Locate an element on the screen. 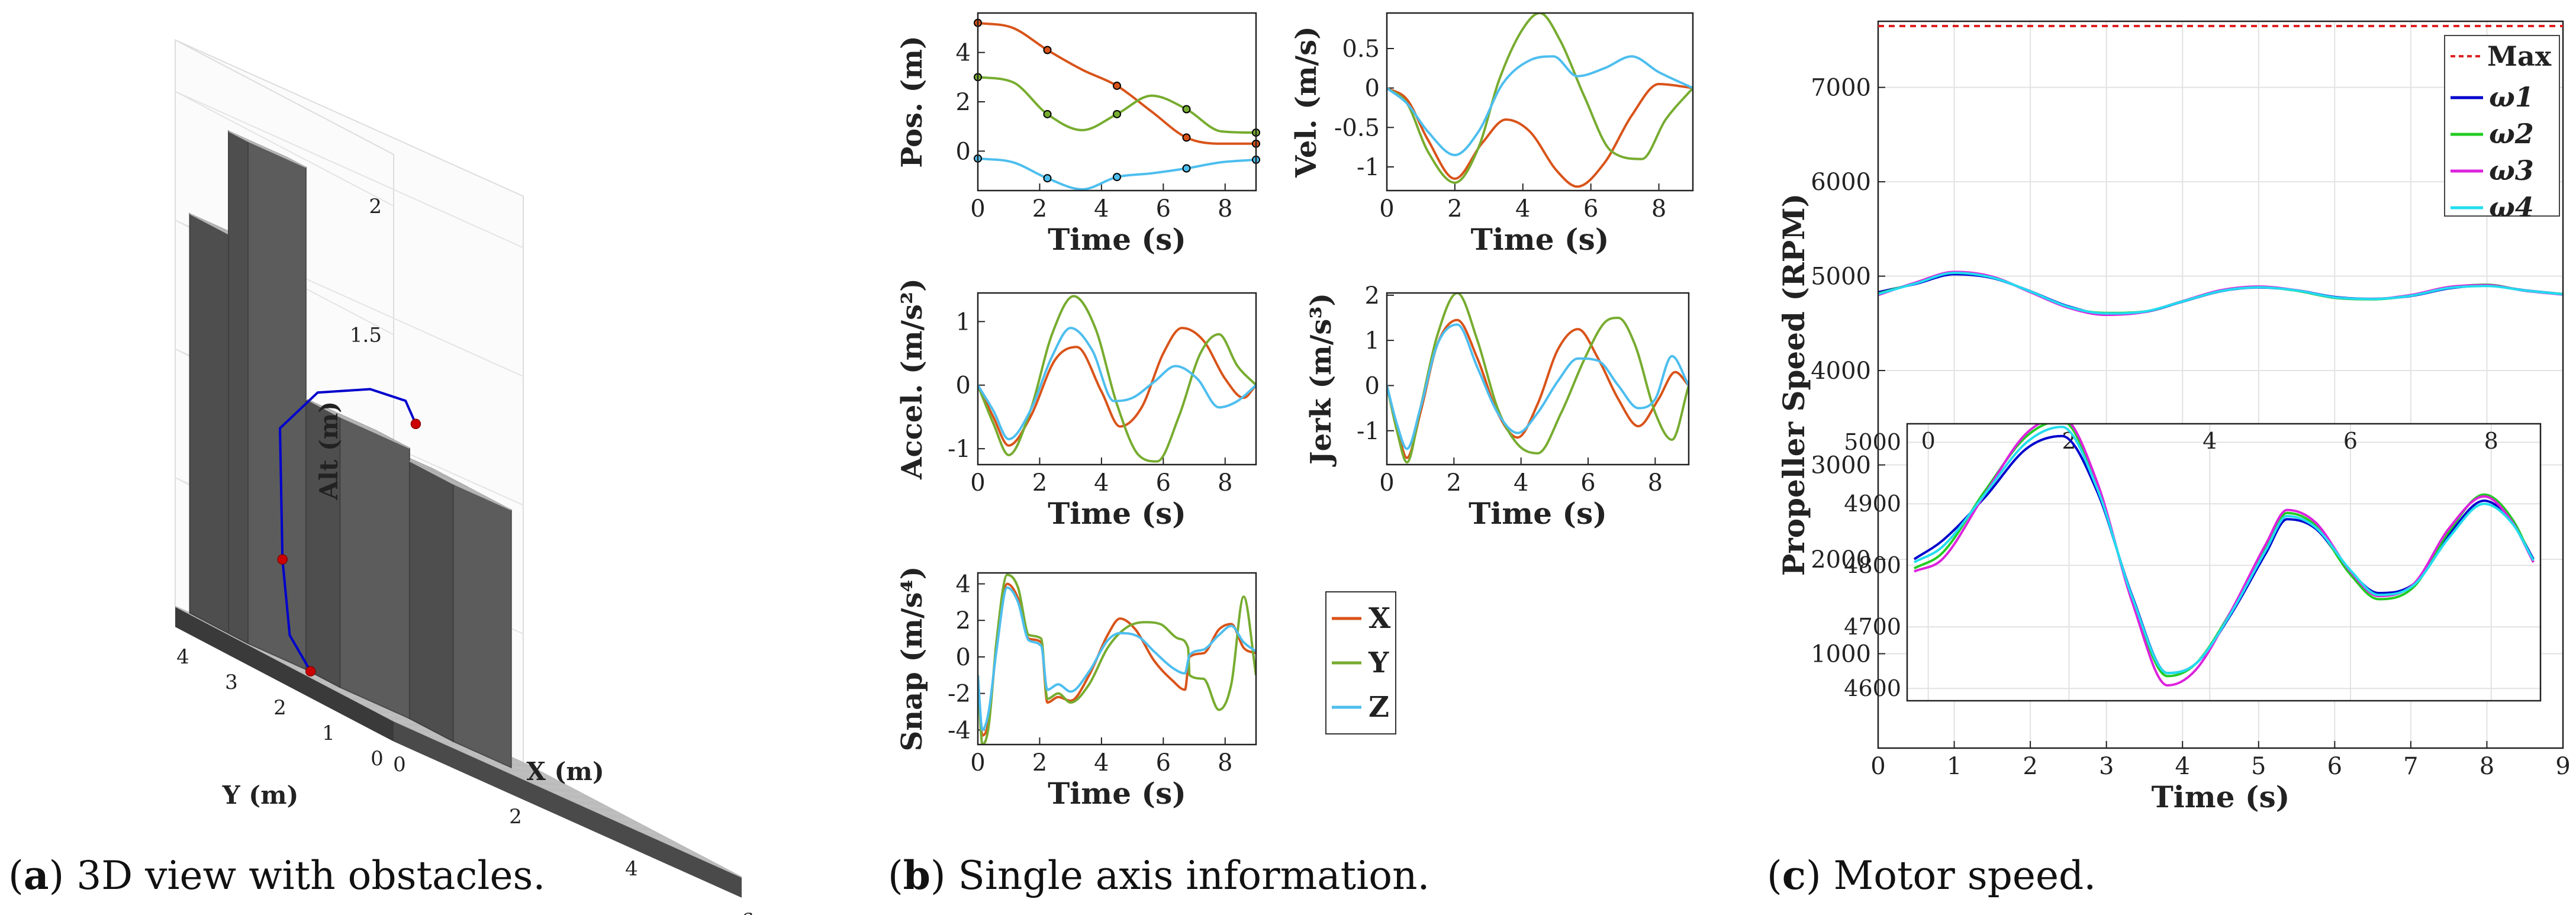  y-tick-label: 2 is located at coordinates (964, 102).